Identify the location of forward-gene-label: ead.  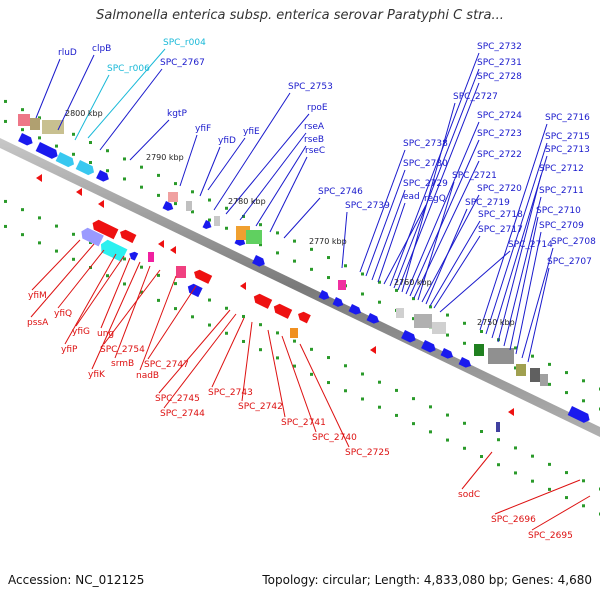
(411, 197).